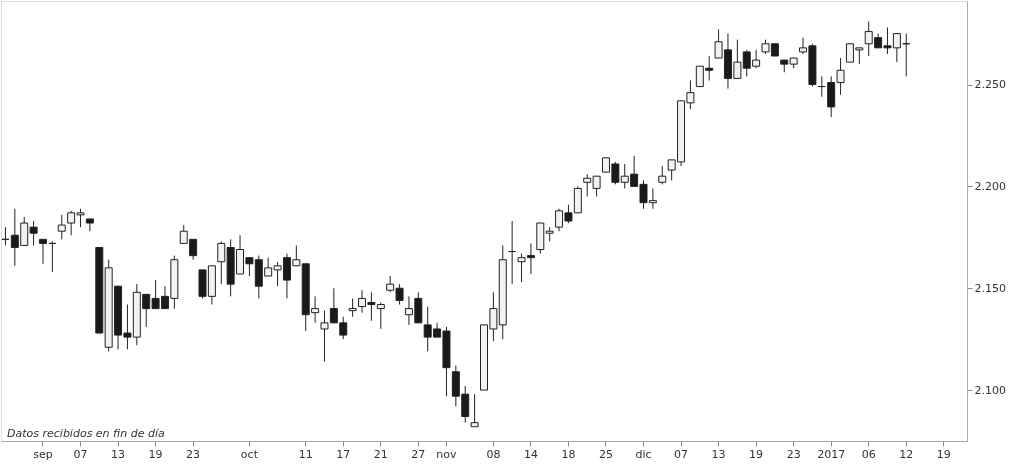  Describe the element at coordinates (990, 186) in the screenshot. I see `y-tick-label: 2.200` at that location.